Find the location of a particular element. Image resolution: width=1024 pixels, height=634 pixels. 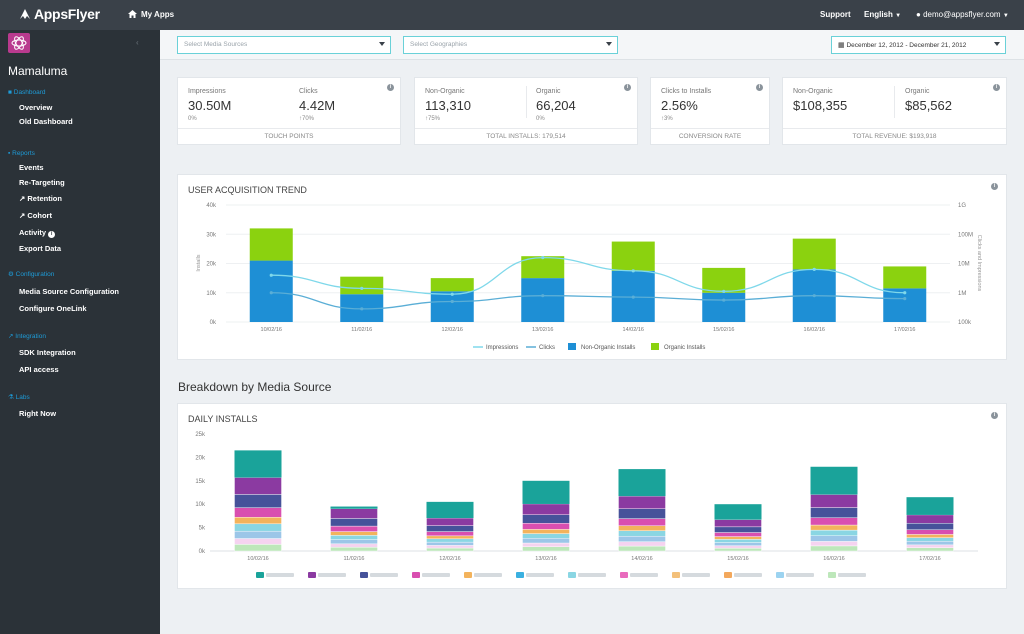

x-tick-label: 16/02/16 is located at coordinates (814, 330).